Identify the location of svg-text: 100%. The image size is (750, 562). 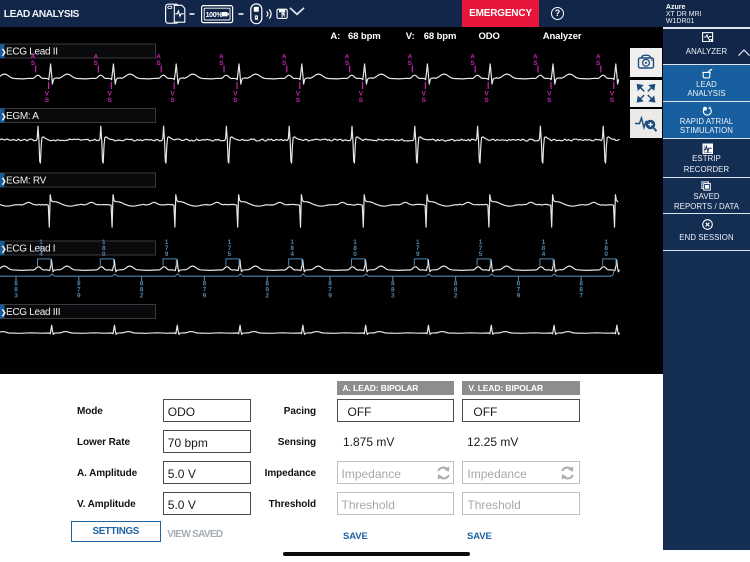
(215, 15).